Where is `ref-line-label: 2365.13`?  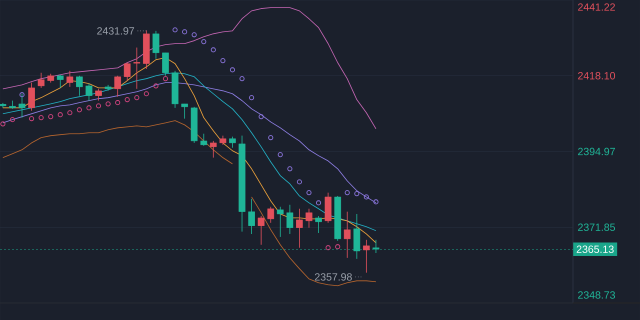 ref-line-label: 2365.13 is located at coordinates (595, 249).